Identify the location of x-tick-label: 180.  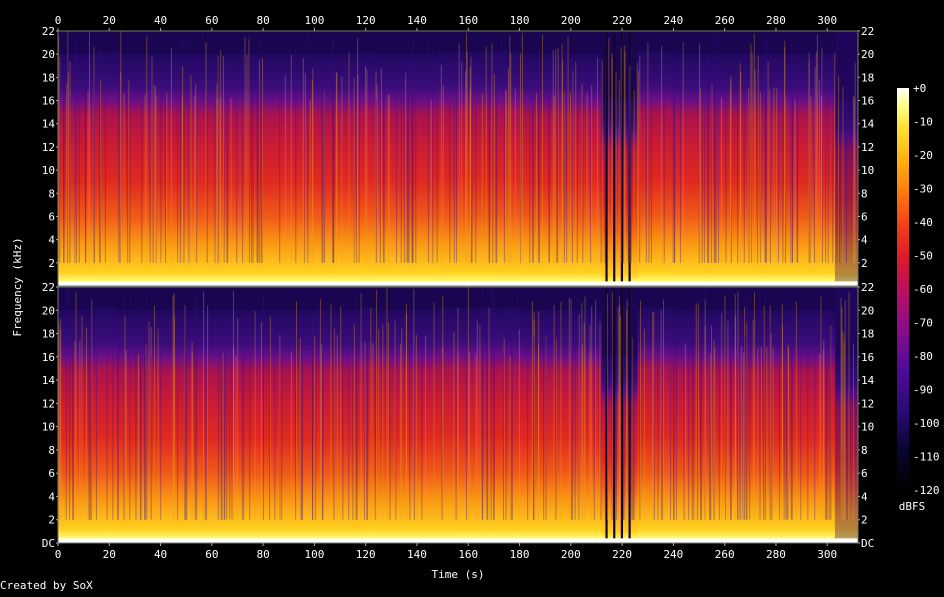
(520, 554).